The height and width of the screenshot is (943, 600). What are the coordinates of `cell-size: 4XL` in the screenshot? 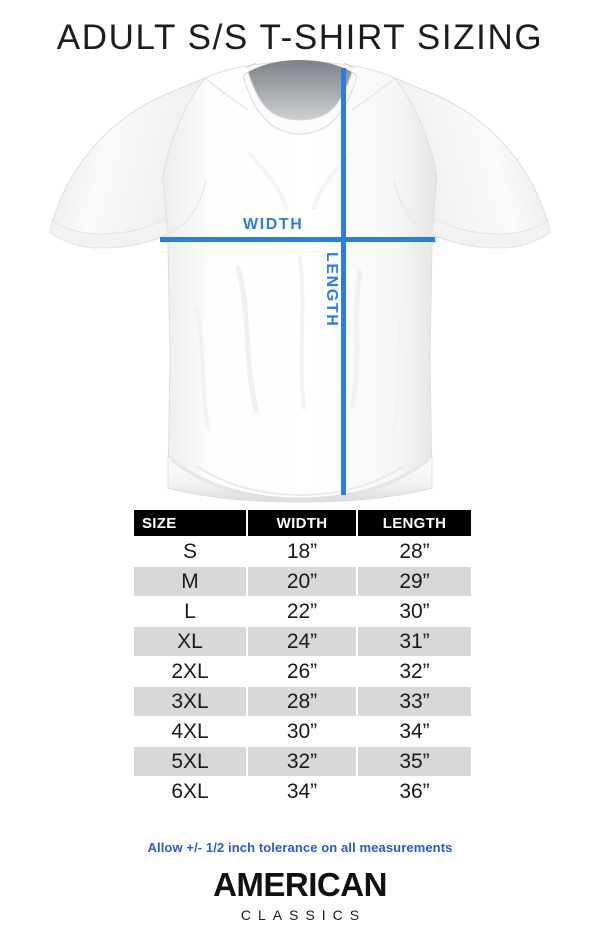 It's located at (190, 731).